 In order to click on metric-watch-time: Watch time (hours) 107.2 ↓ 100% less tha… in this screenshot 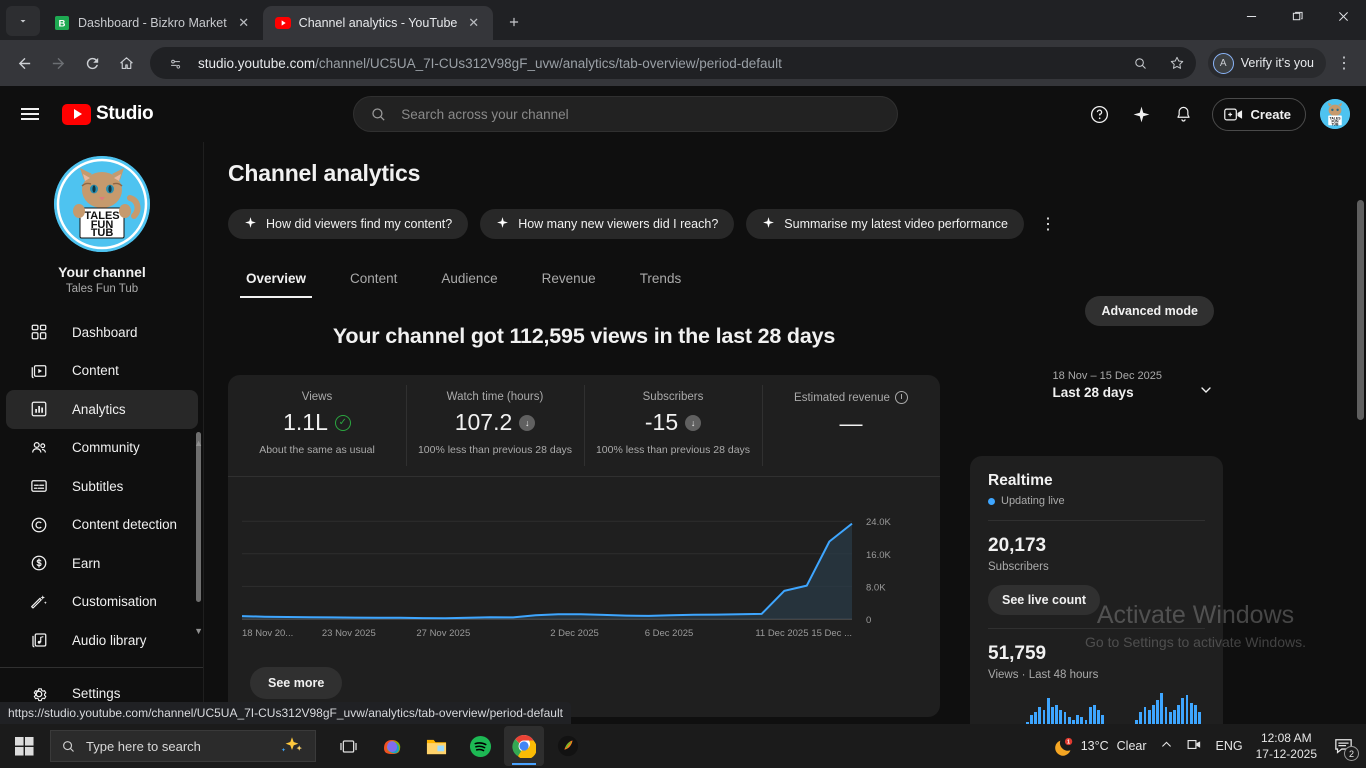, I will do `click(495, 425)`.